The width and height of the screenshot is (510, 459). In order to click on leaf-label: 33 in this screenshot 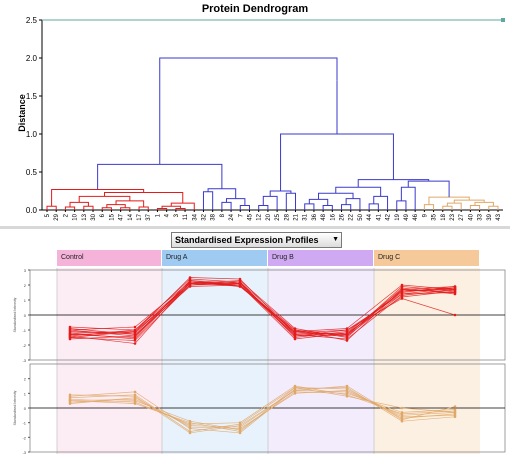, I will do `click(481, 216)`.